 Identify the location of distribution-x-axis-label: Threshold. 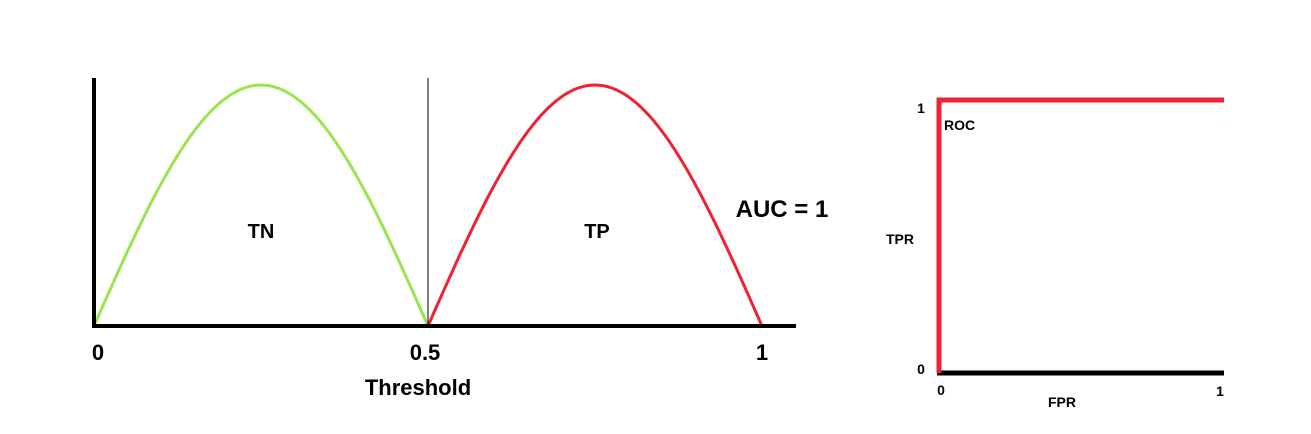
(418, 387).